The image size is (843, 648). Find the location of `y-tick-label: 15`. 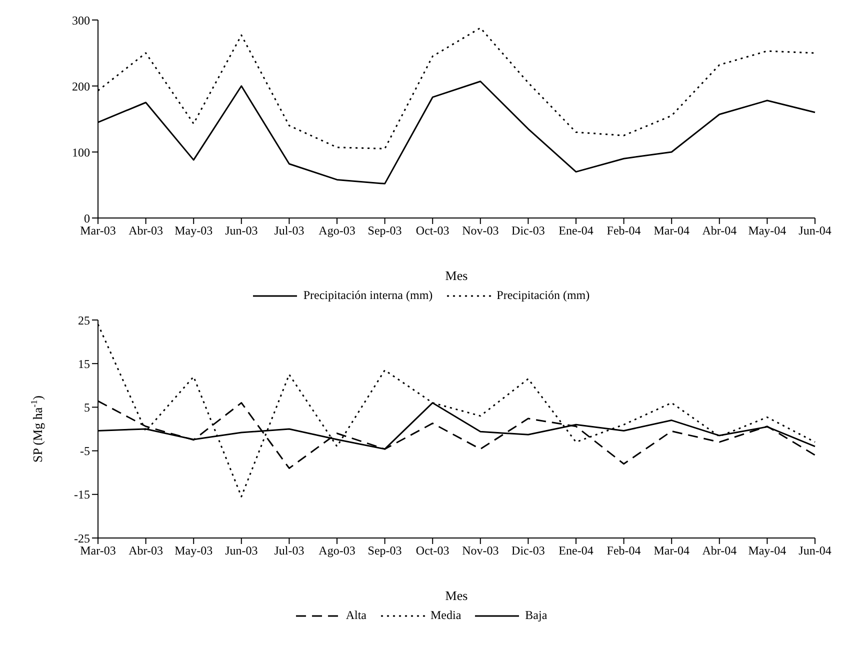

y-tick-label: 15 is located at coordinates (84, 363).